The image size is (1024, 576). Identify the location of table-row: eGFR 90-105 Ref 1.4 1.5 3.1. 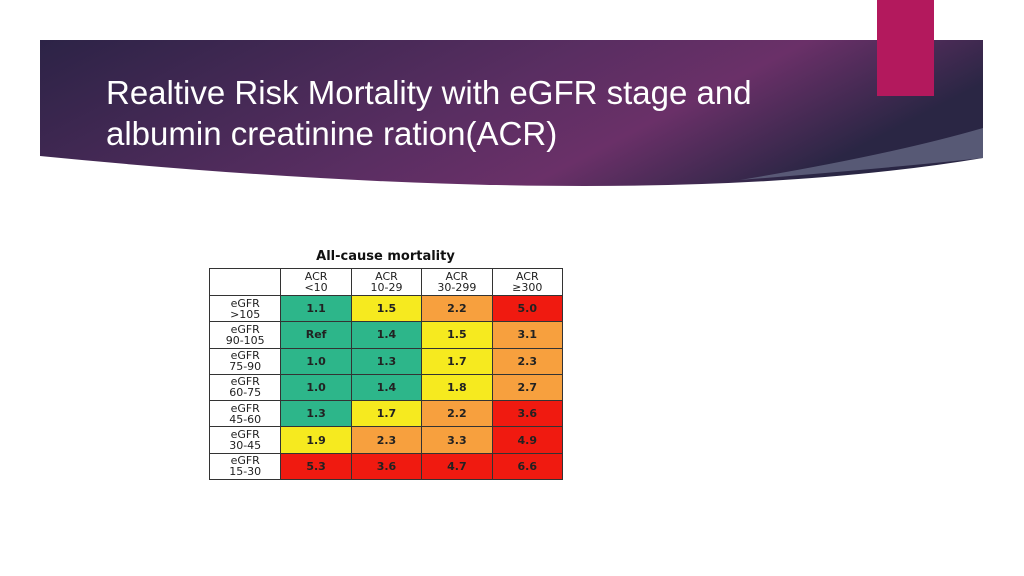
(386, 335).